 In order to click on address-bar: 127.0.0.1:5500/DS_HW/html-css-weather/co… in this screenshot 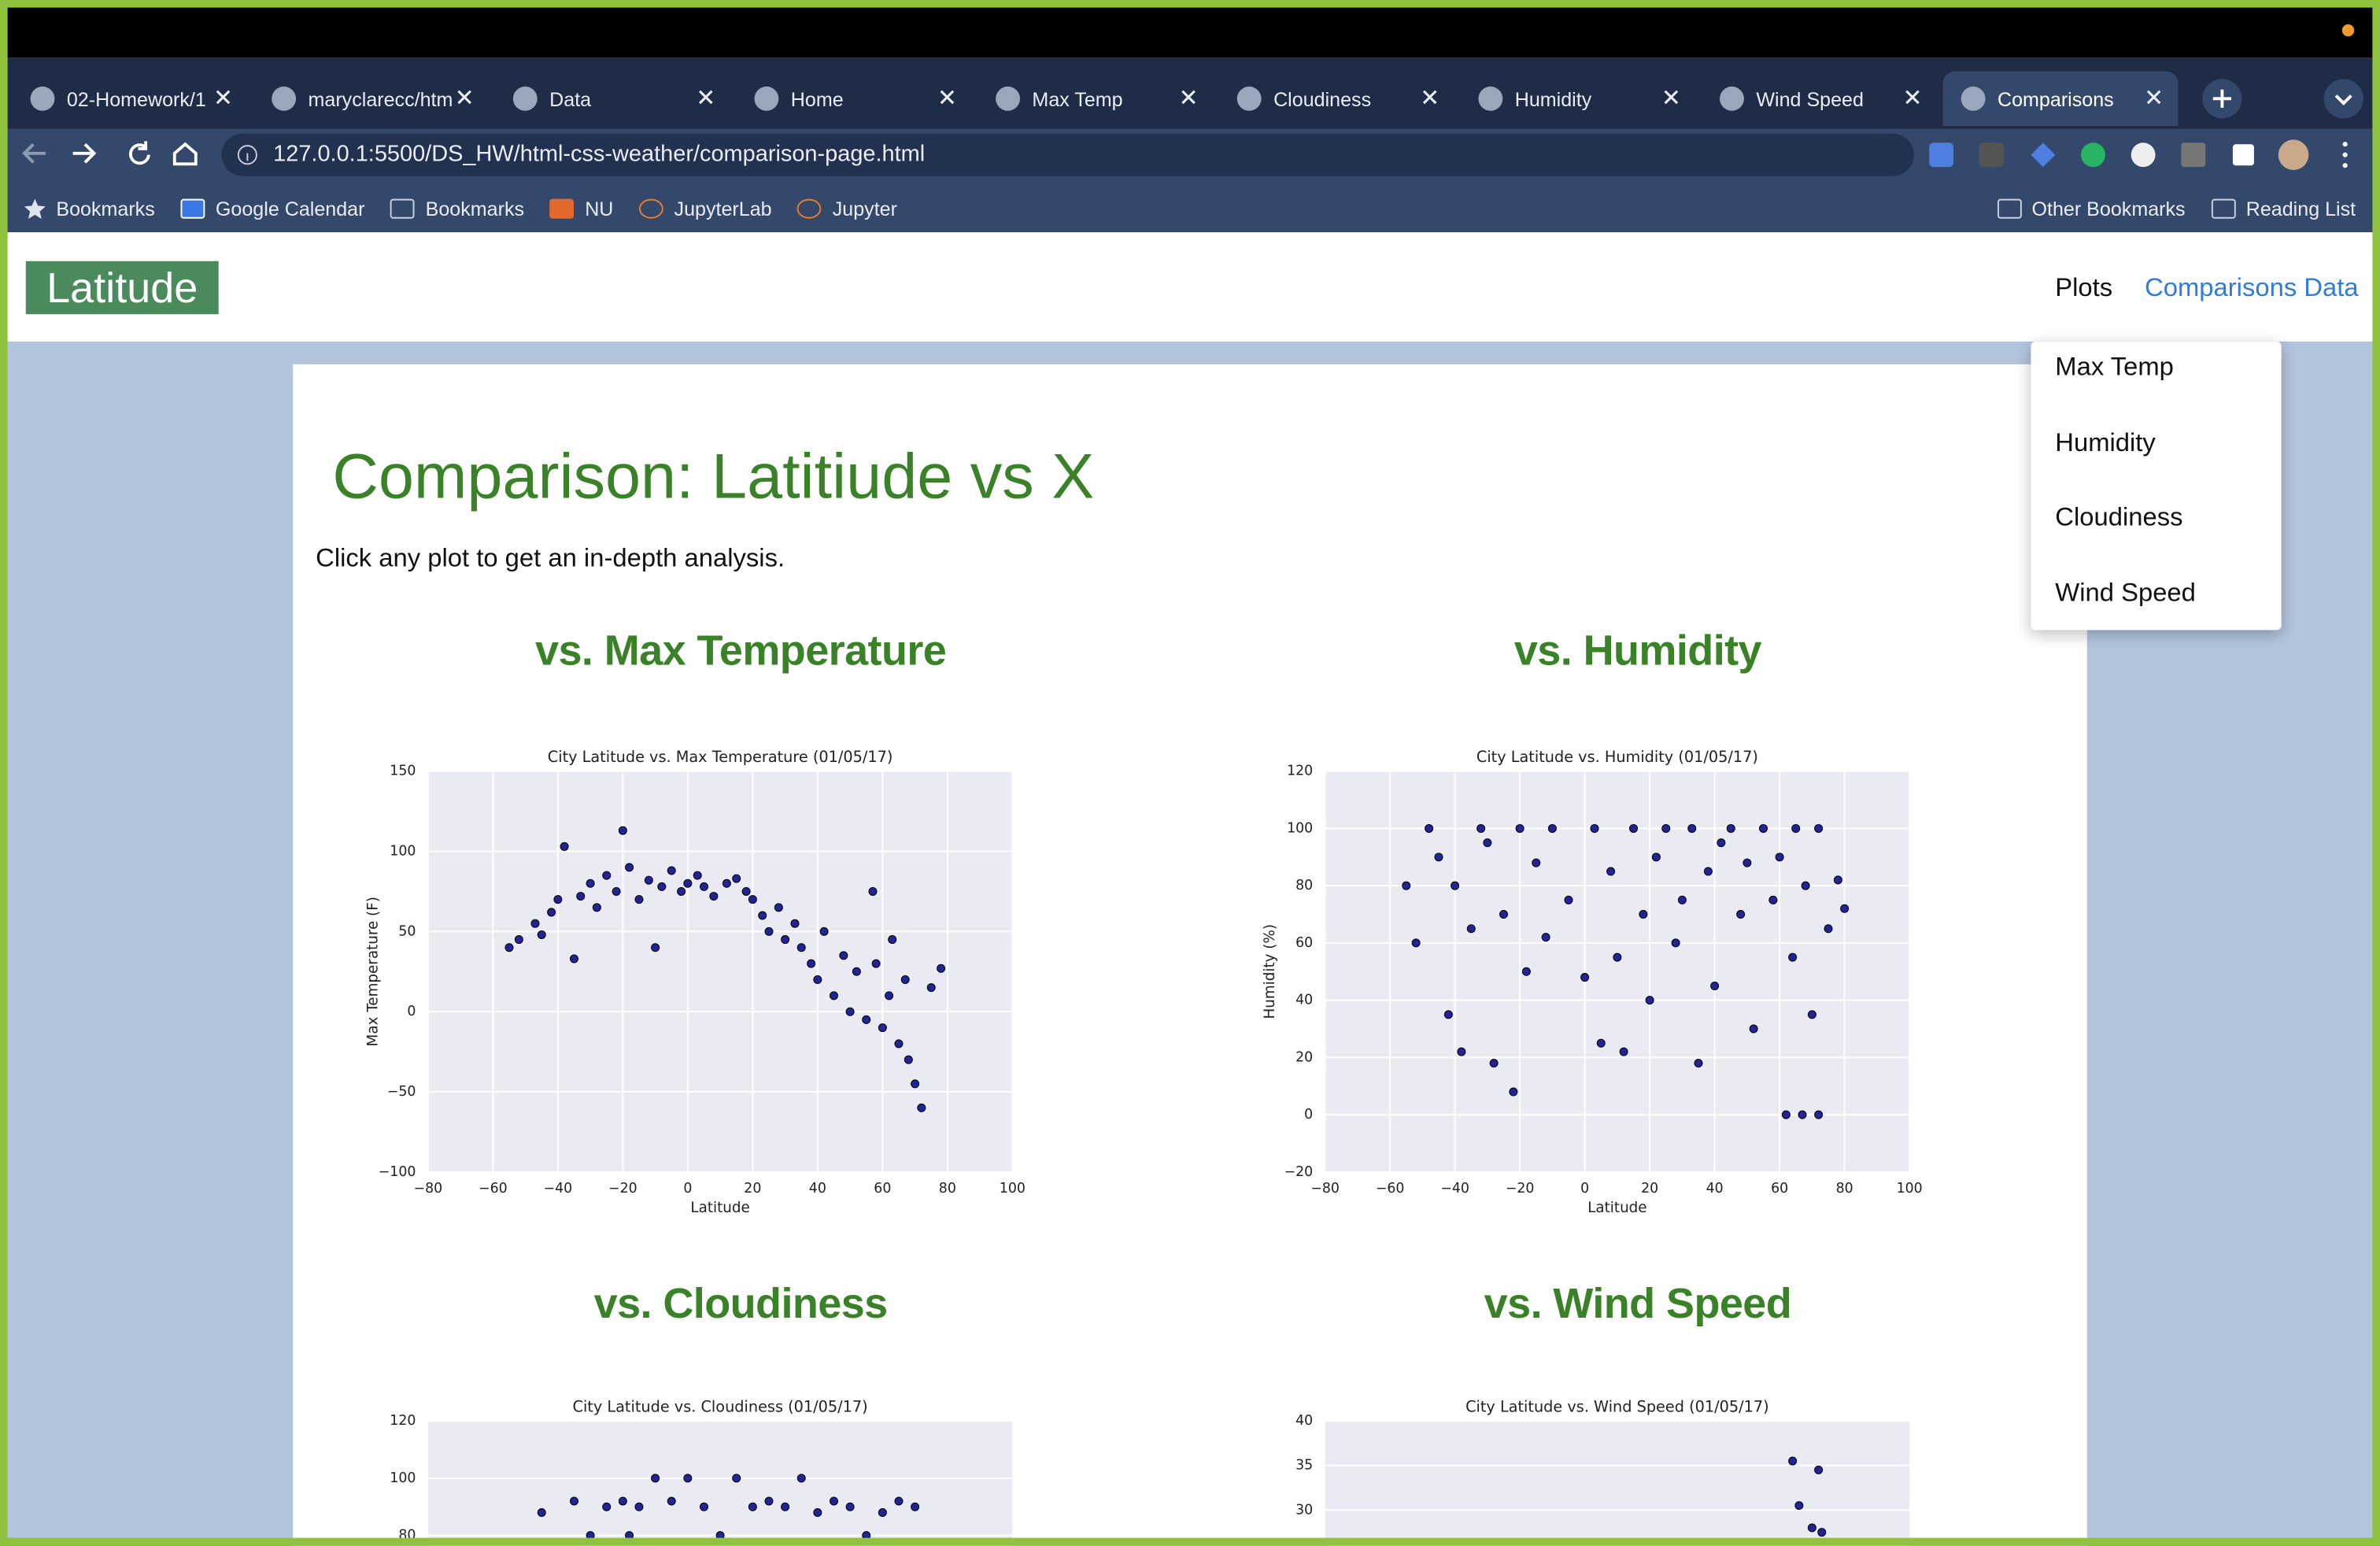, I will do `click(1067, 154)`.